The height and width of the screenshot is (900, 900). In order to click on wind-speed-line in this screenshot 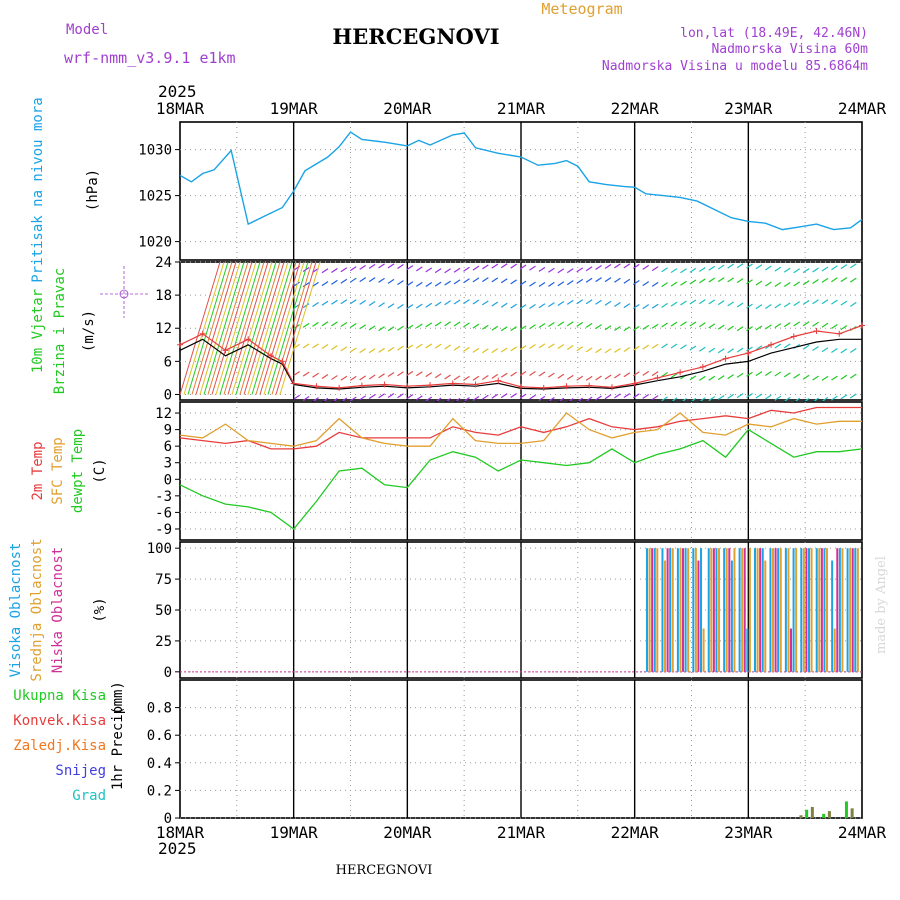, I will do `click(520, 364)`.